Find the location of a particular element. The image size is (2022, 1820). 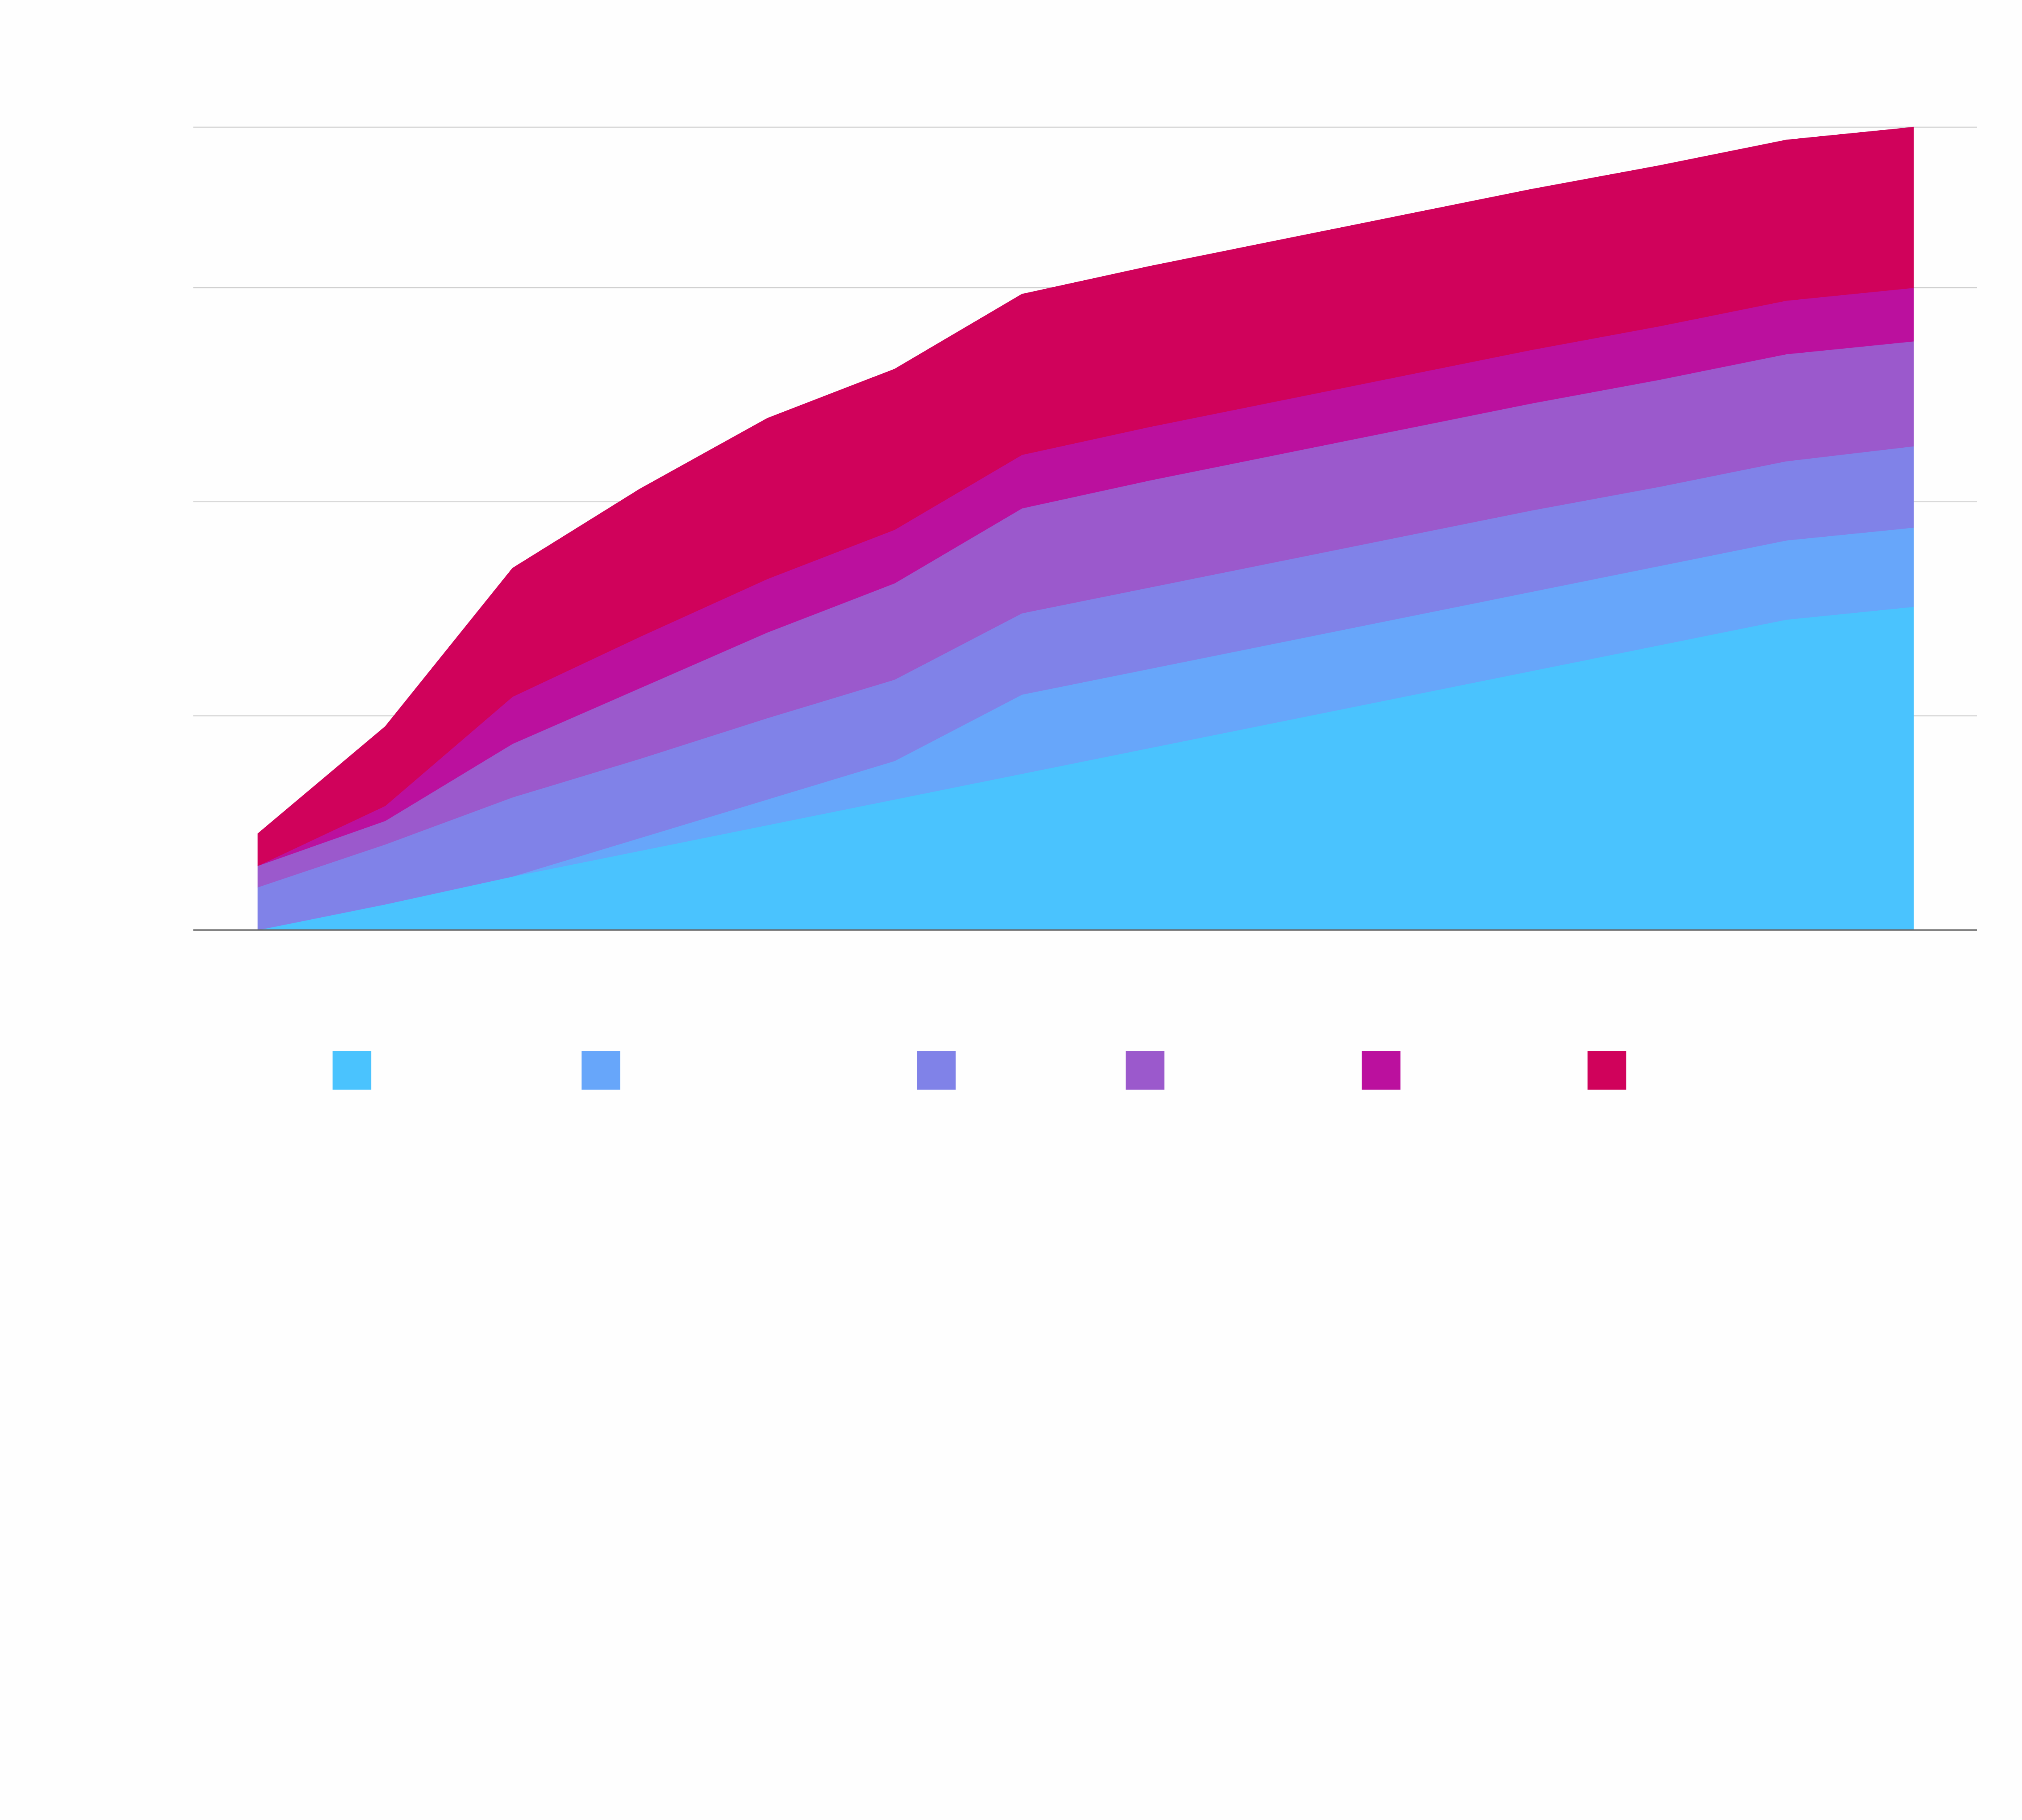

legend is located at coordinates (979, 1070).